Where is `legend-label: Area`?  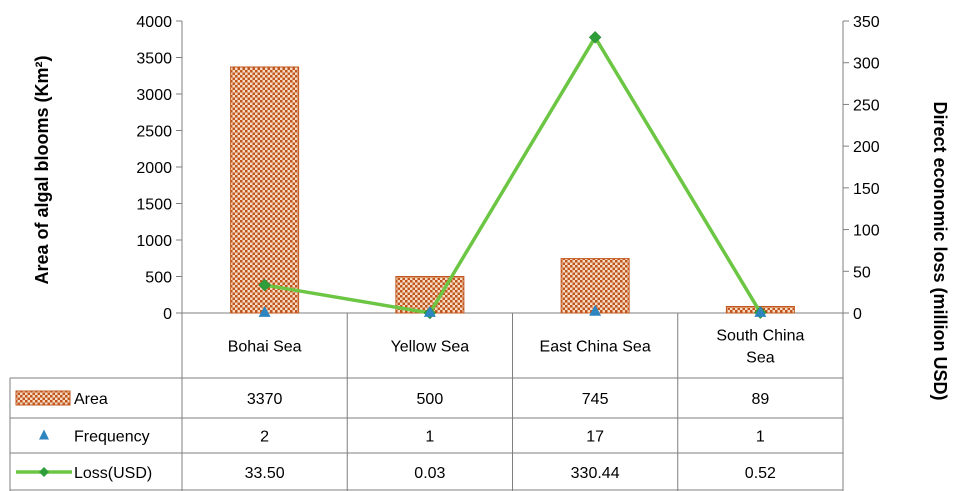 legend-label: Area is located at coordinates (91, 399).